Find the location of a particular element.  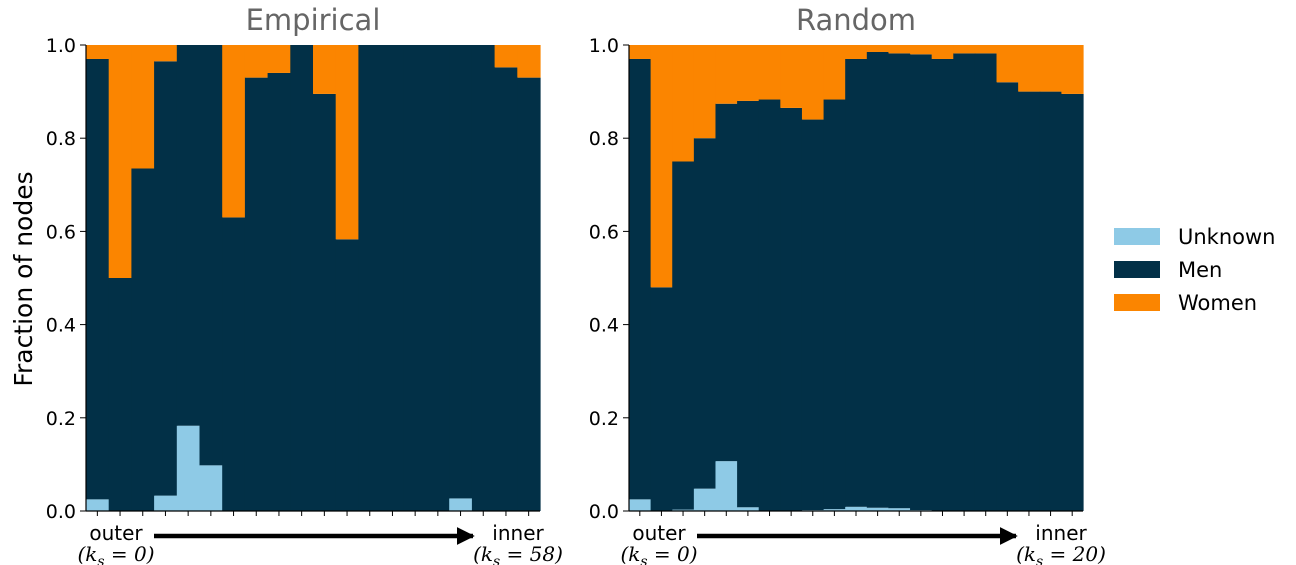

legend-label-women: Women is located at coordinates (1217, 303).